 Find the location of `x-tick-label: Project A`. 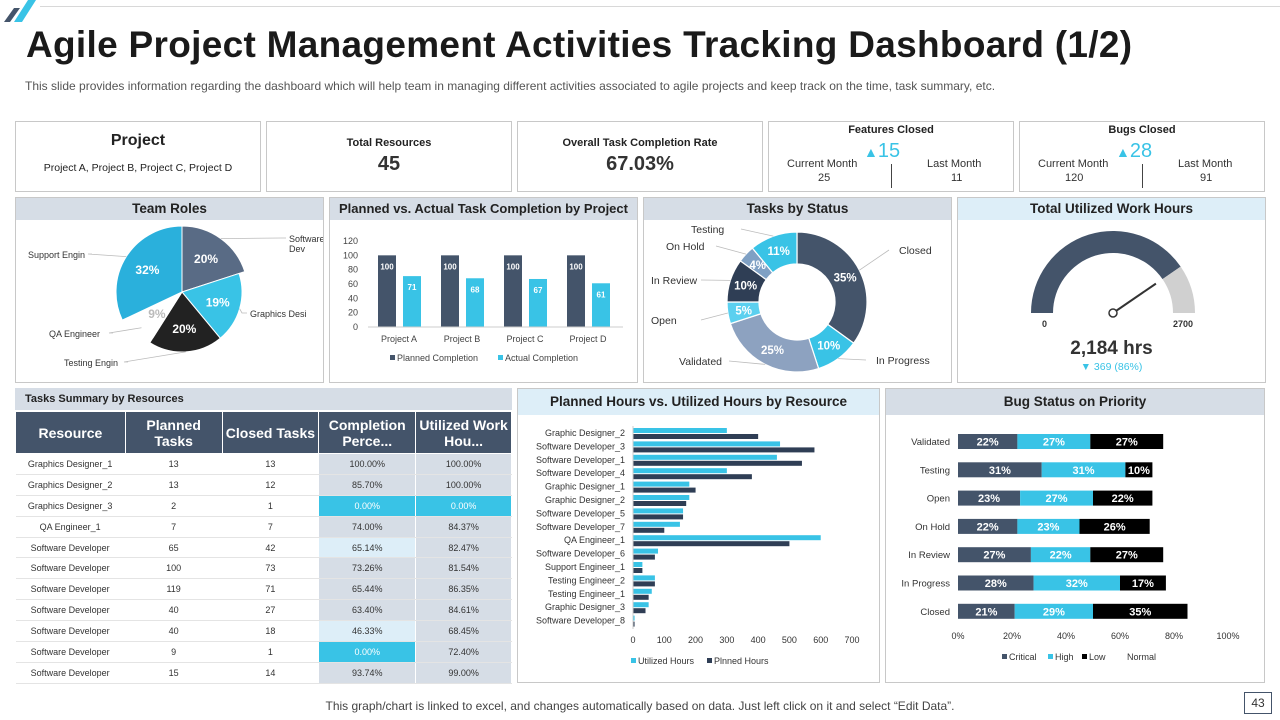

x-tick-label: Project A is located at coordinates (399, 339).